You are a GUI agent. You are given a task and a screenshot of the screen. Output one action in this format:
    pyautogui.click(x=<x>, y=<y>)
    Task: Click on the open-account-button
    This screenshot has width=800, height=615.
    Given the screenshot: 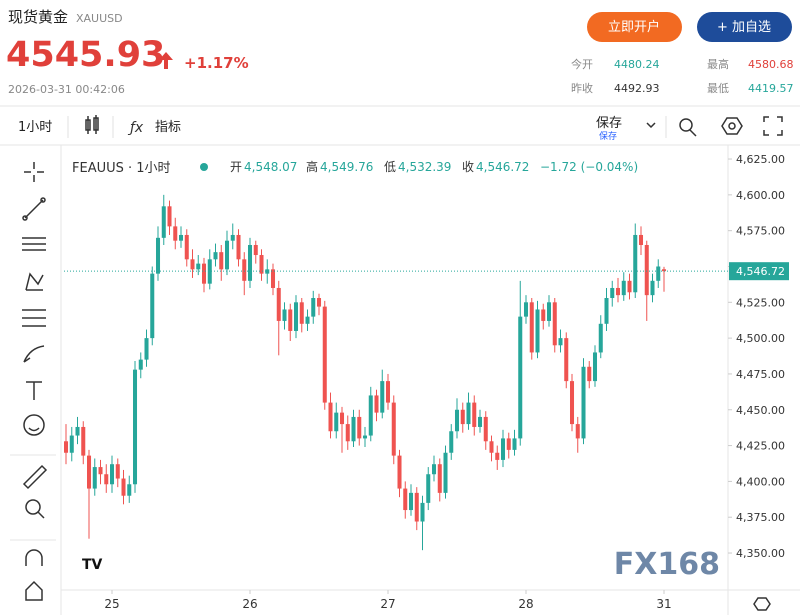 What is the action you would take?
    pyautogui.click(x=634, y=27)
    